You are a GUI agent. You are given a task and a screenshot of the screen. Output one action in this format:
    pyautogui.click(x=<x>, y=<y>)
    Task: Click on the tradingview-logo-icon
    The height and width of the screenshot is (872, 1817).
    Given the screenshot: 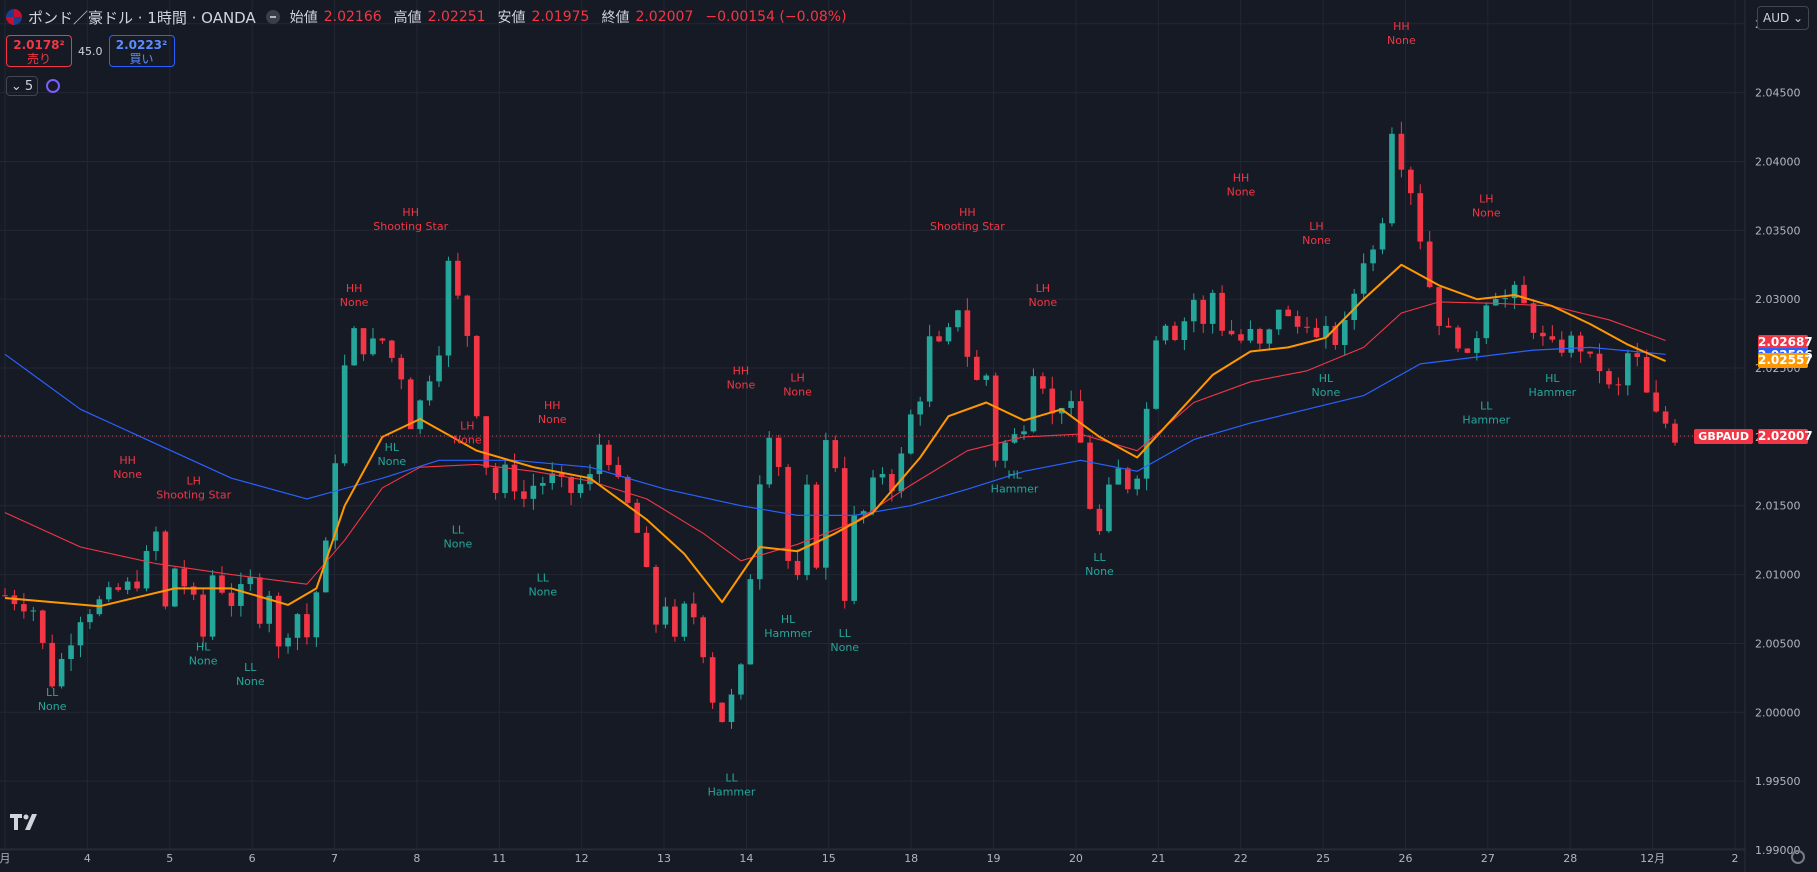 What is the action you would take?
    pyautogui.click(x=23, y=822)
    